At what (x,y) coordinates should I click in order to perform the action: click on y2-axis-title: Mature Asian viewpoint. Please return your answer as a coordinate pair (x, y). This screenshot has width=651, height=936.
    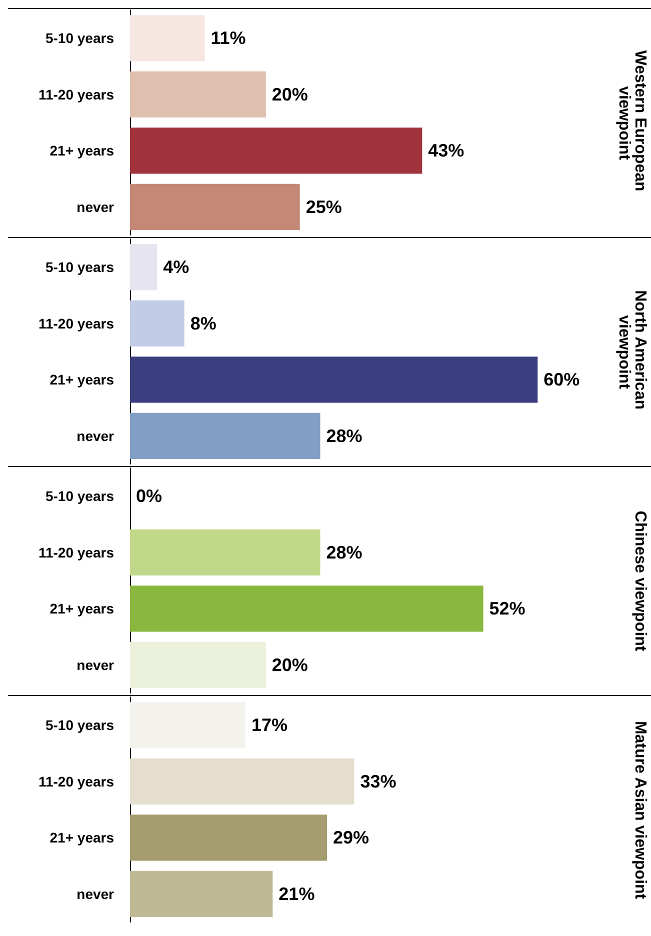
    Looking at the image, I should click on (640, 810).